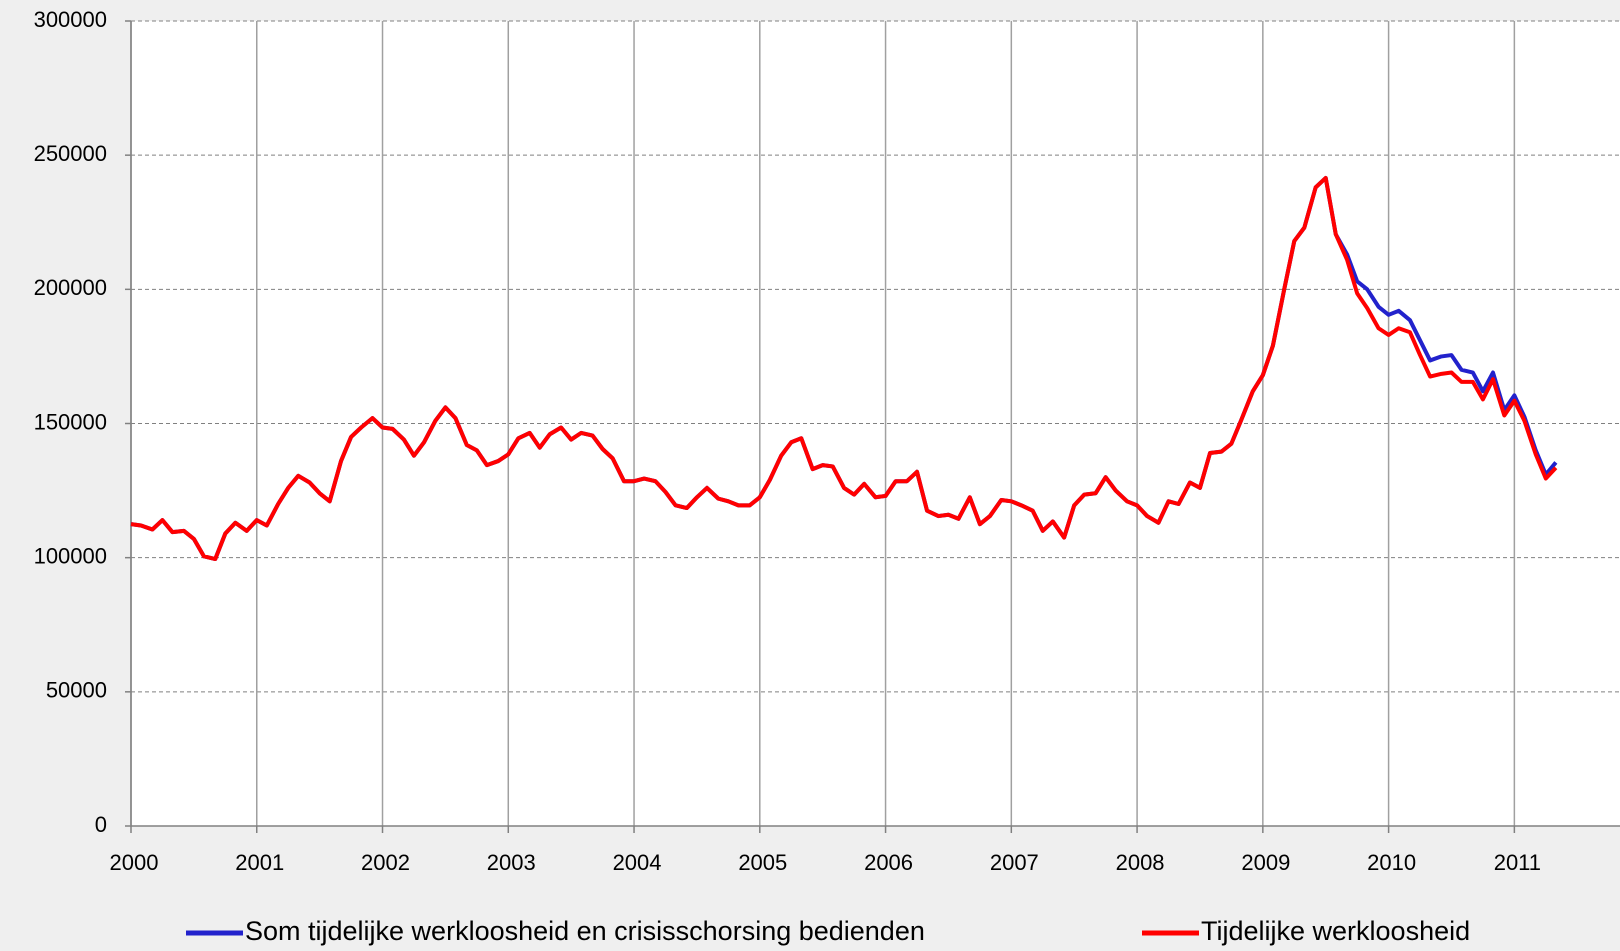 The image size is (1620, 951). I want to click on y-tick-label: 200000, so click(70, 287).